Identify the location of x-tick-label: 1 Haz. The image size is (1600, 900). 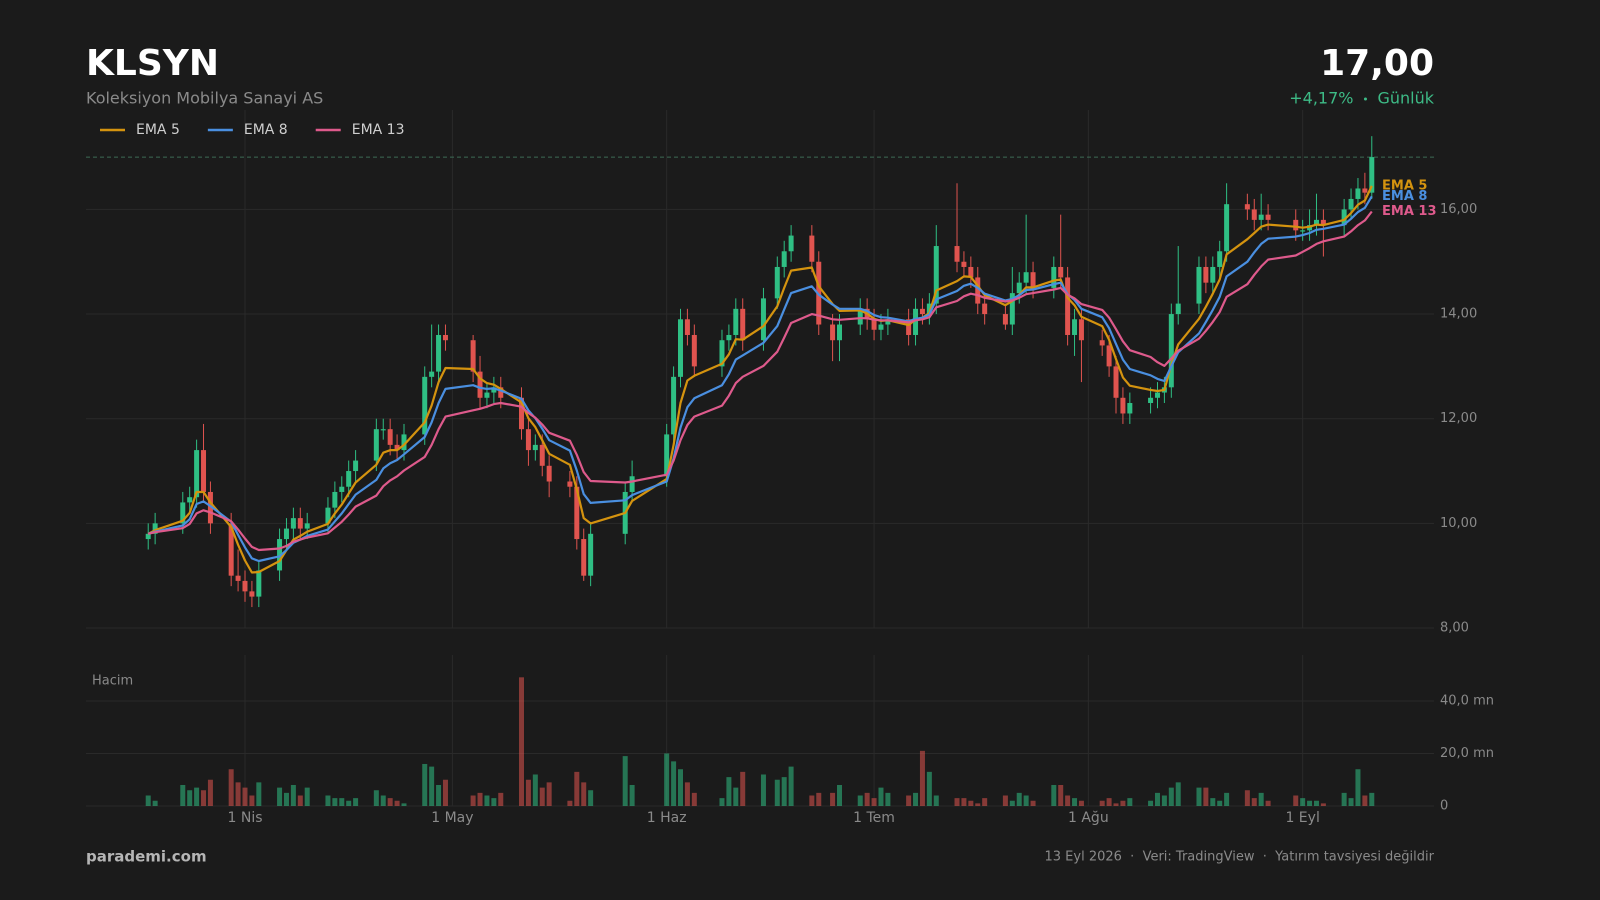
(667, 818).